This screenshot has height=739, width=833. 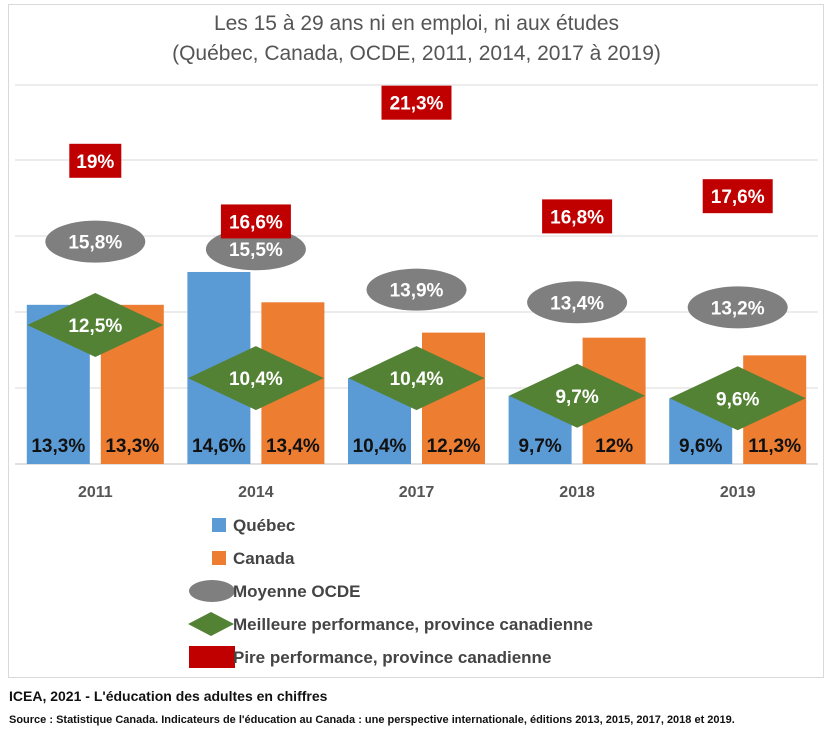 I want to click on label-best-2014: 10,4%, so click(x=256, y=379).